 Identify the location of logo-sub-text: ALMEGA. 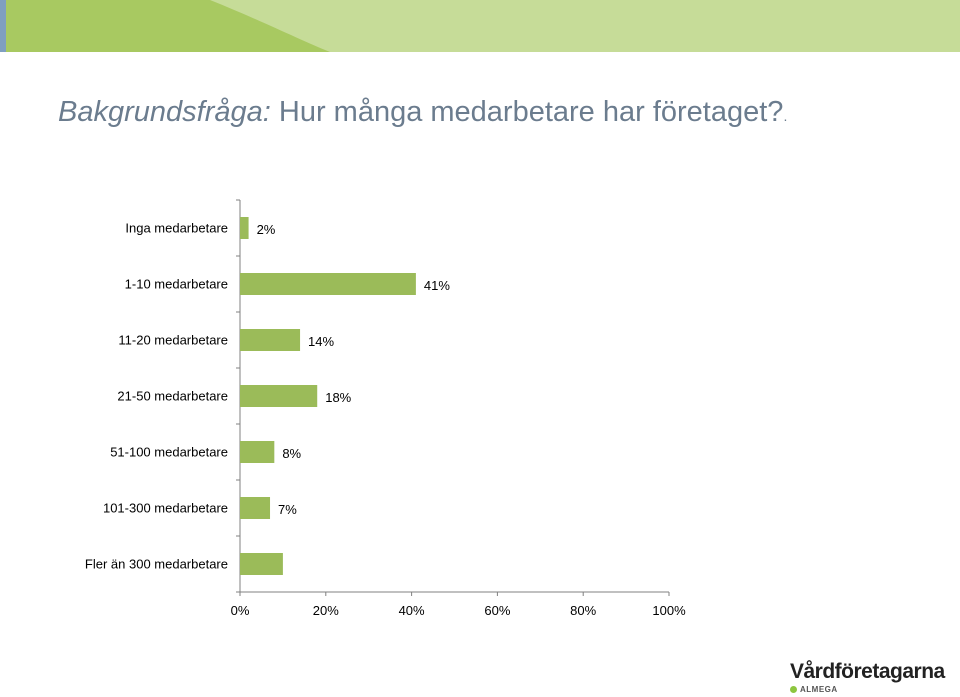
(819, 689).